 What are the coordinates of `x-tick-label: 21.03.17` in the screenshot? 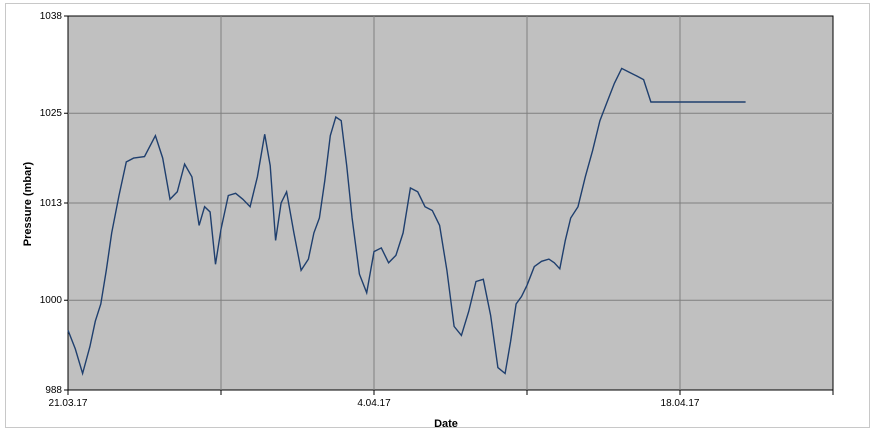 It's located at (68, 403).